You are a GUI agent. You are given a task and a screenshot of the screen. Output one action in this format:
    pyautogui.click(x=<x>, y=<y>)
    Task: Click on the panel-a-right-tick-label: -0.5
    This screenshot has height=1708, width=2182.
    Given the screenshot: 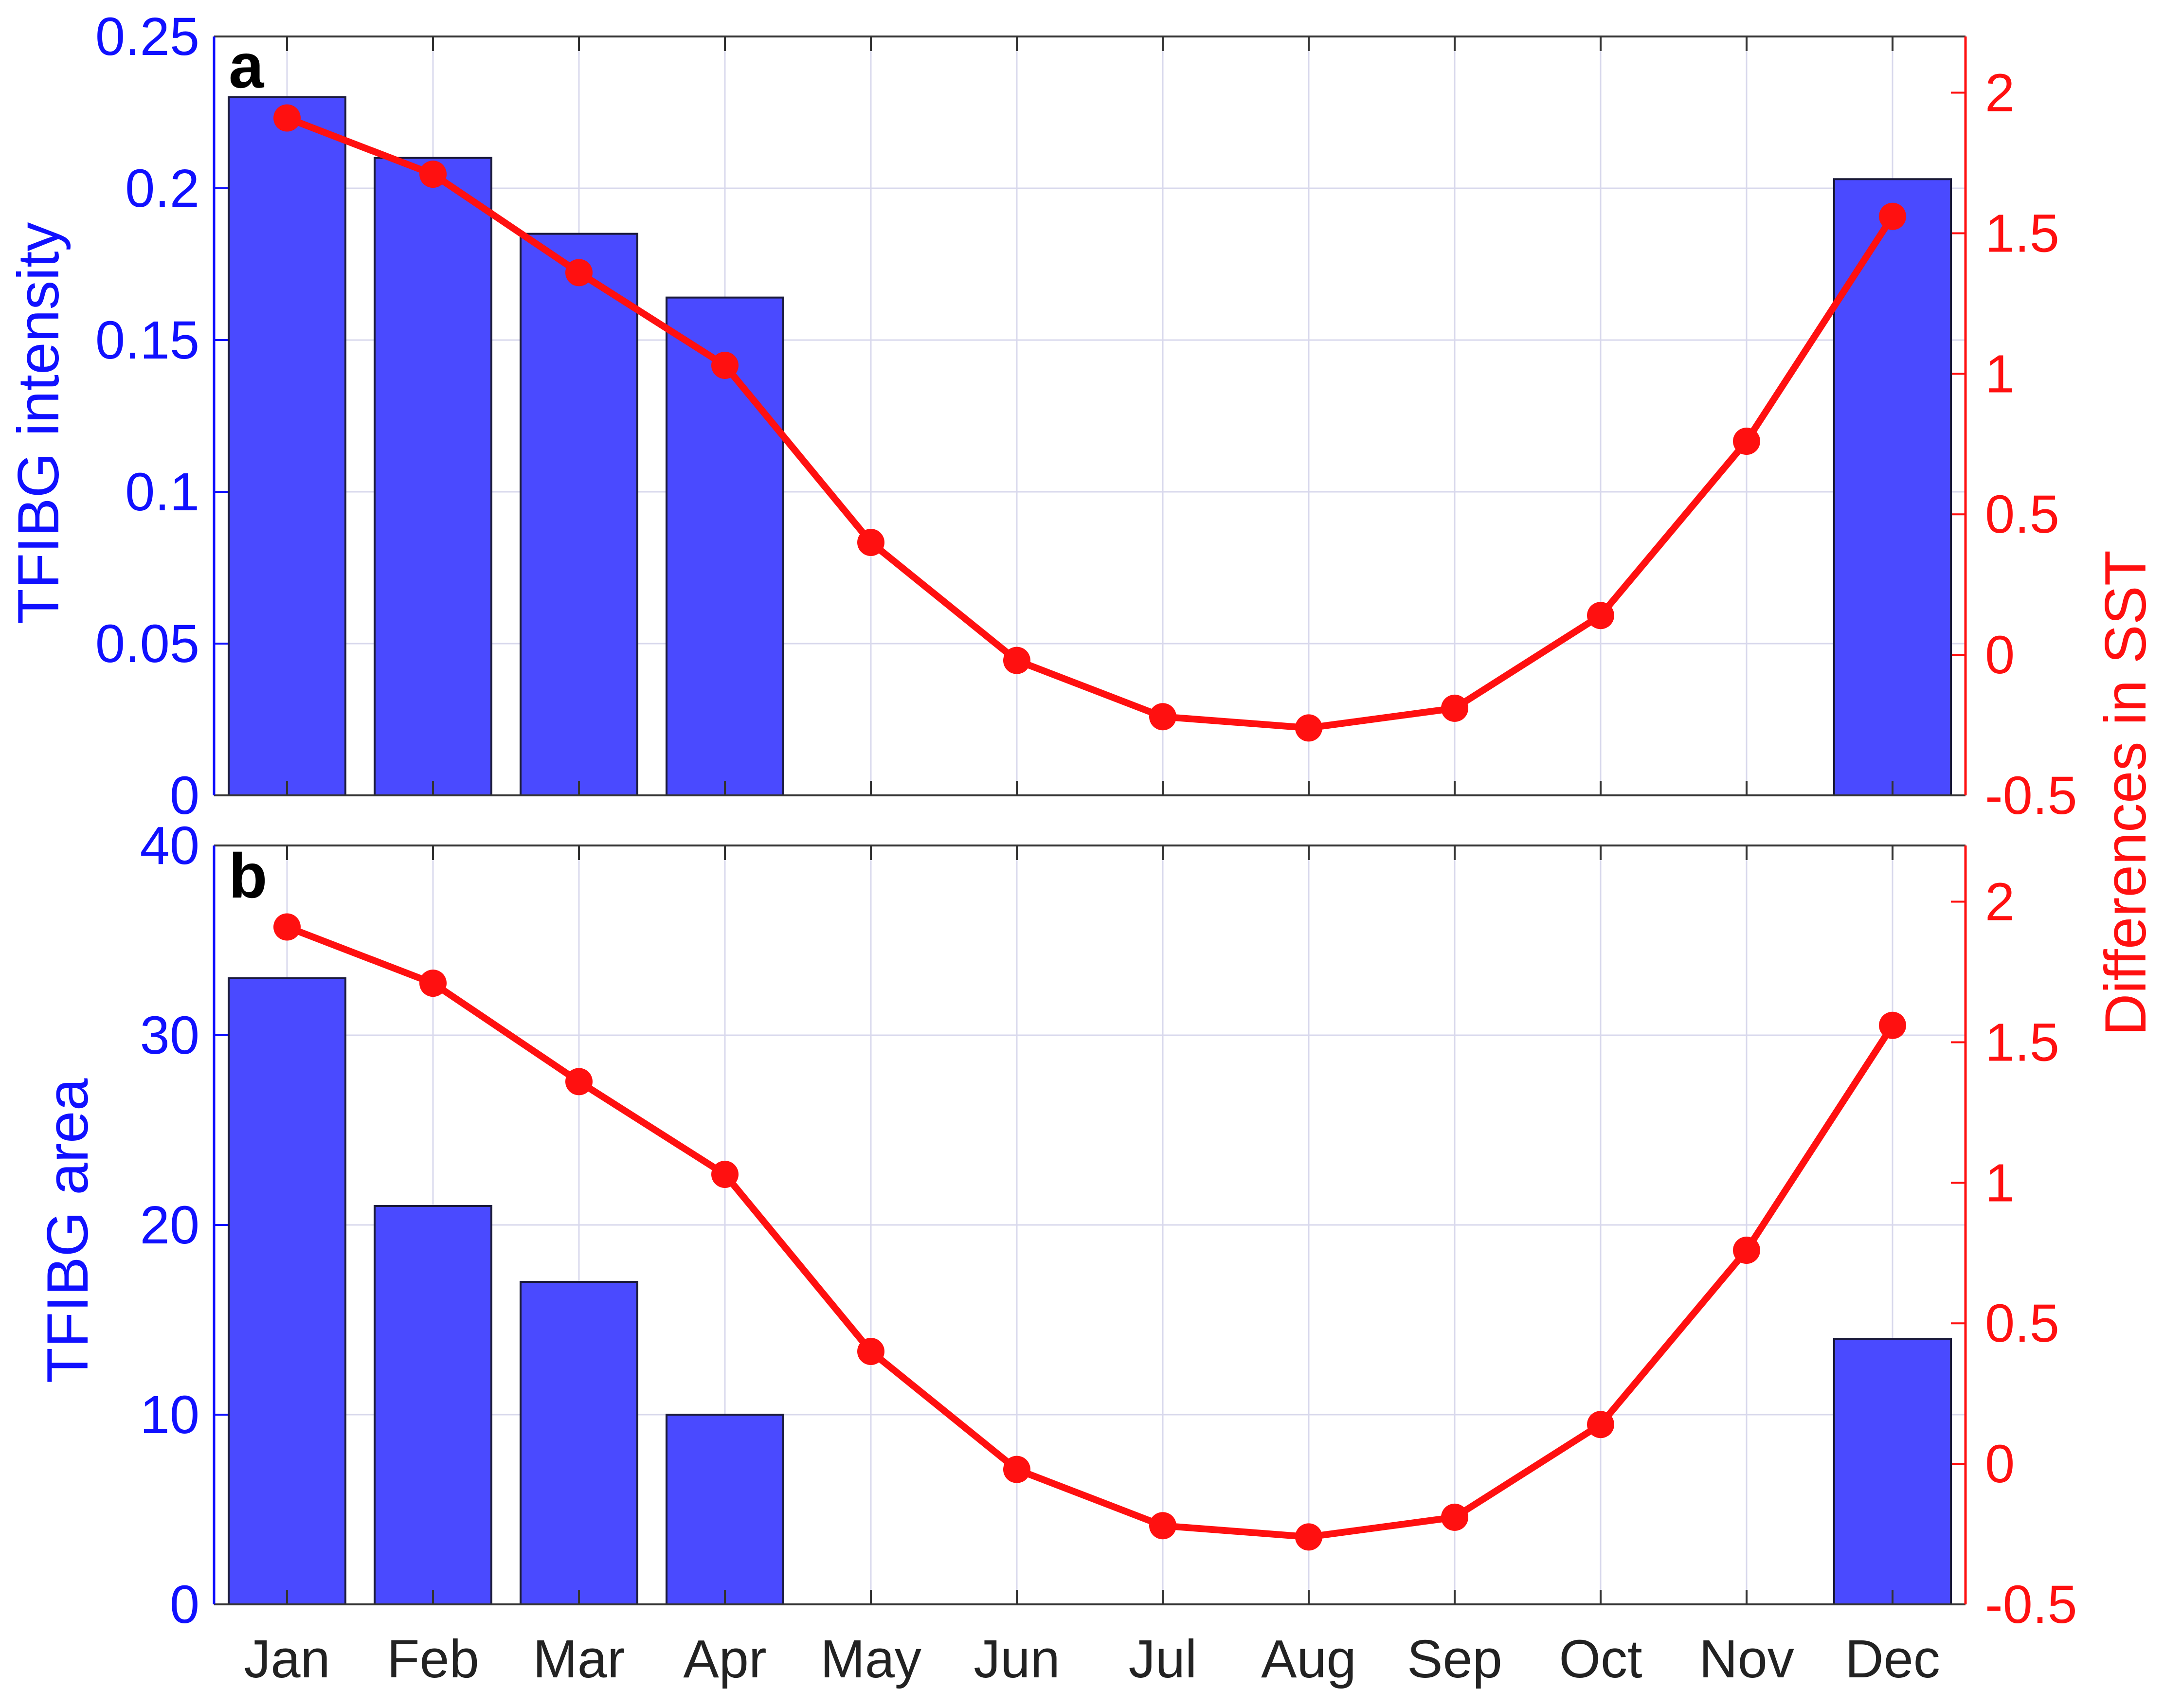 What is the action you would take?
    pyautogui.click(x=2031, y=796)
    